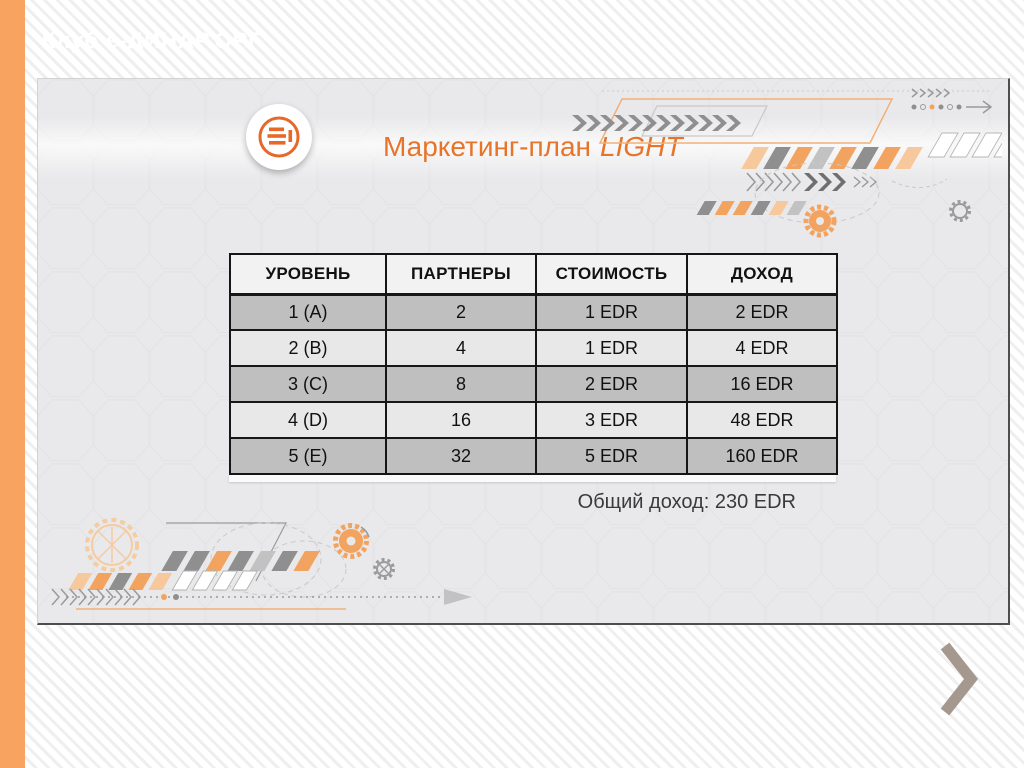 Image resolution: width=1024 pixels, height=768 pixels. I want to click on table-row: 1 (A) 2 1 EDR 2 EDR, so click(533, 312).